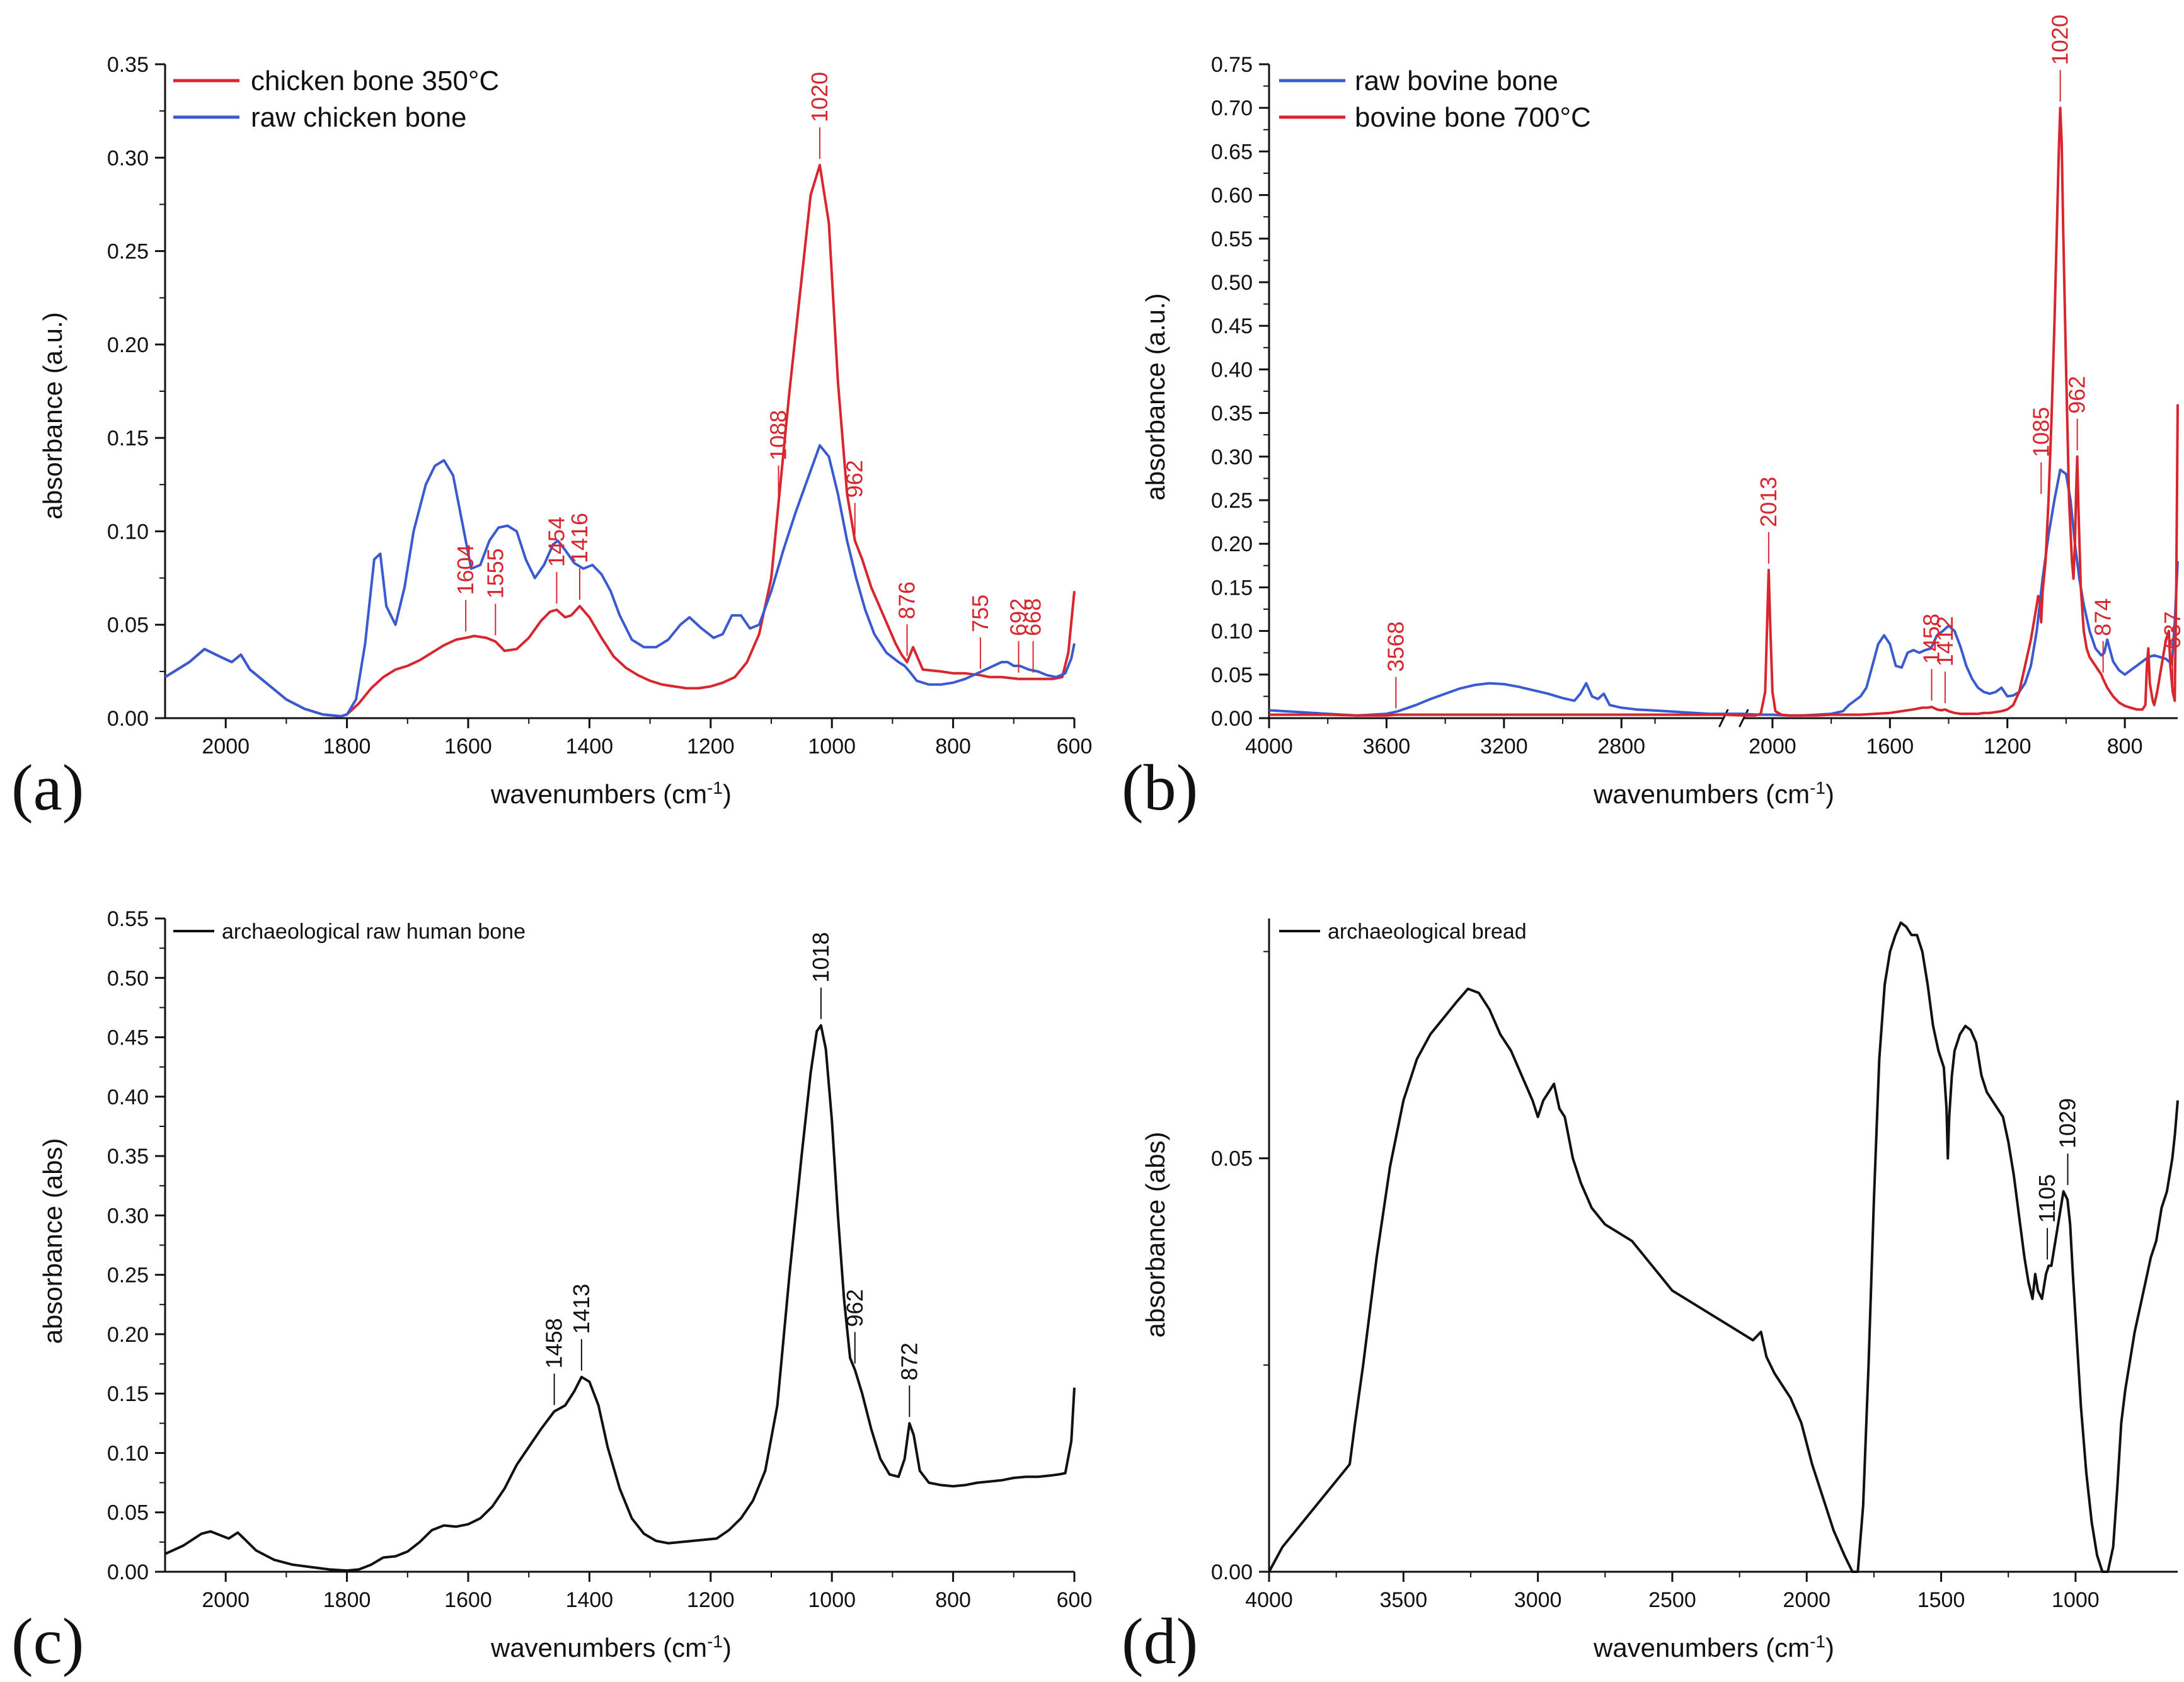  What do you see at coordinates (1232, 283) in the screenshot?
I see `panel-b-y-tick-label: 0.50` at bounding box center [1232, 283].